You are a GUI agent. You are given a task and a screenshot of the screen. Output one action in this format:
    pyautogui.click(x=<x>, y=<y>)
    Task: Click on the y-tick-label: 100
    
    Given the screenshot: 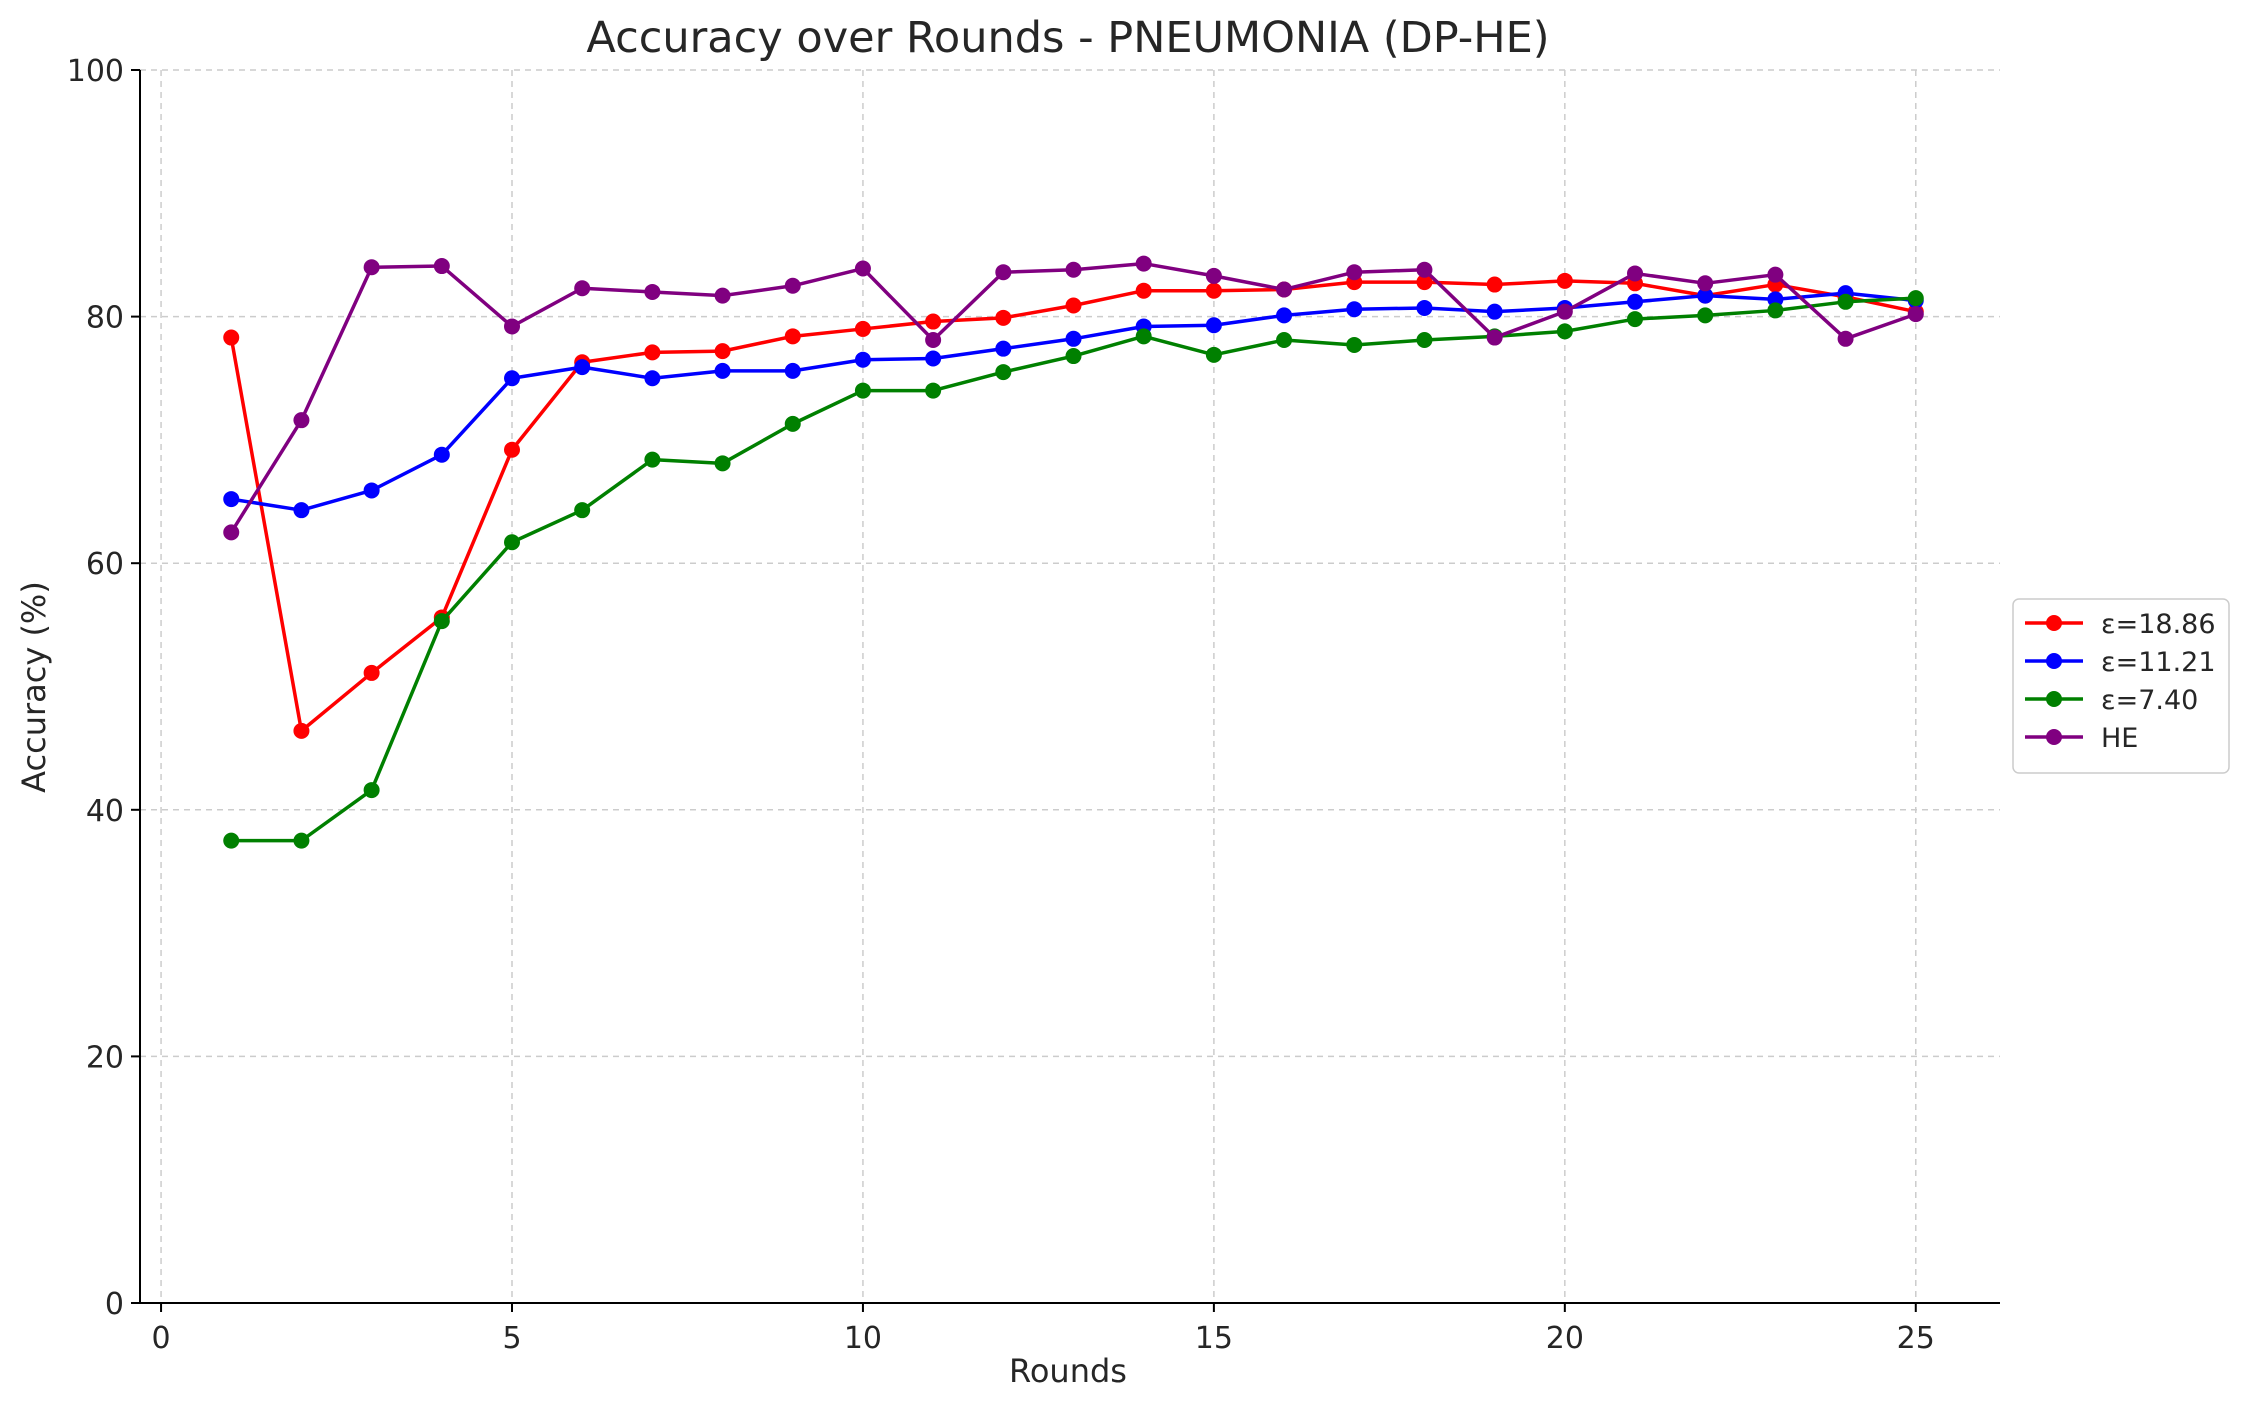 What is the action you would take?
    pyautogui.click(x=95, y=71)
    